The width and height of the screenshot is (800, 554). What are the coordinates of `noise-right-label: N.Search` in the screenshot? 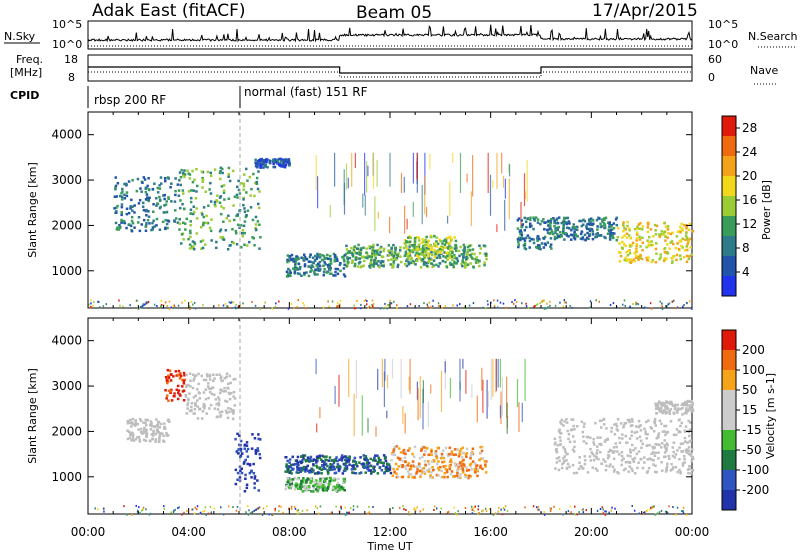 It's located at (773, 36).